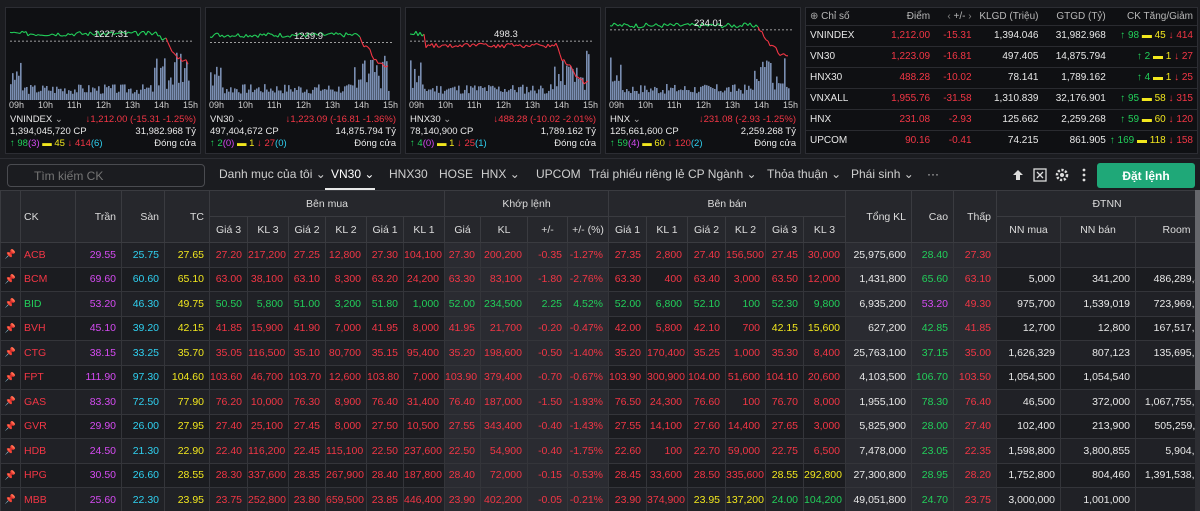 The image size is (1200, 511). Describe the element at coordinates (48, 402) in the screenshot. I see `symbol: GAS` at that location.